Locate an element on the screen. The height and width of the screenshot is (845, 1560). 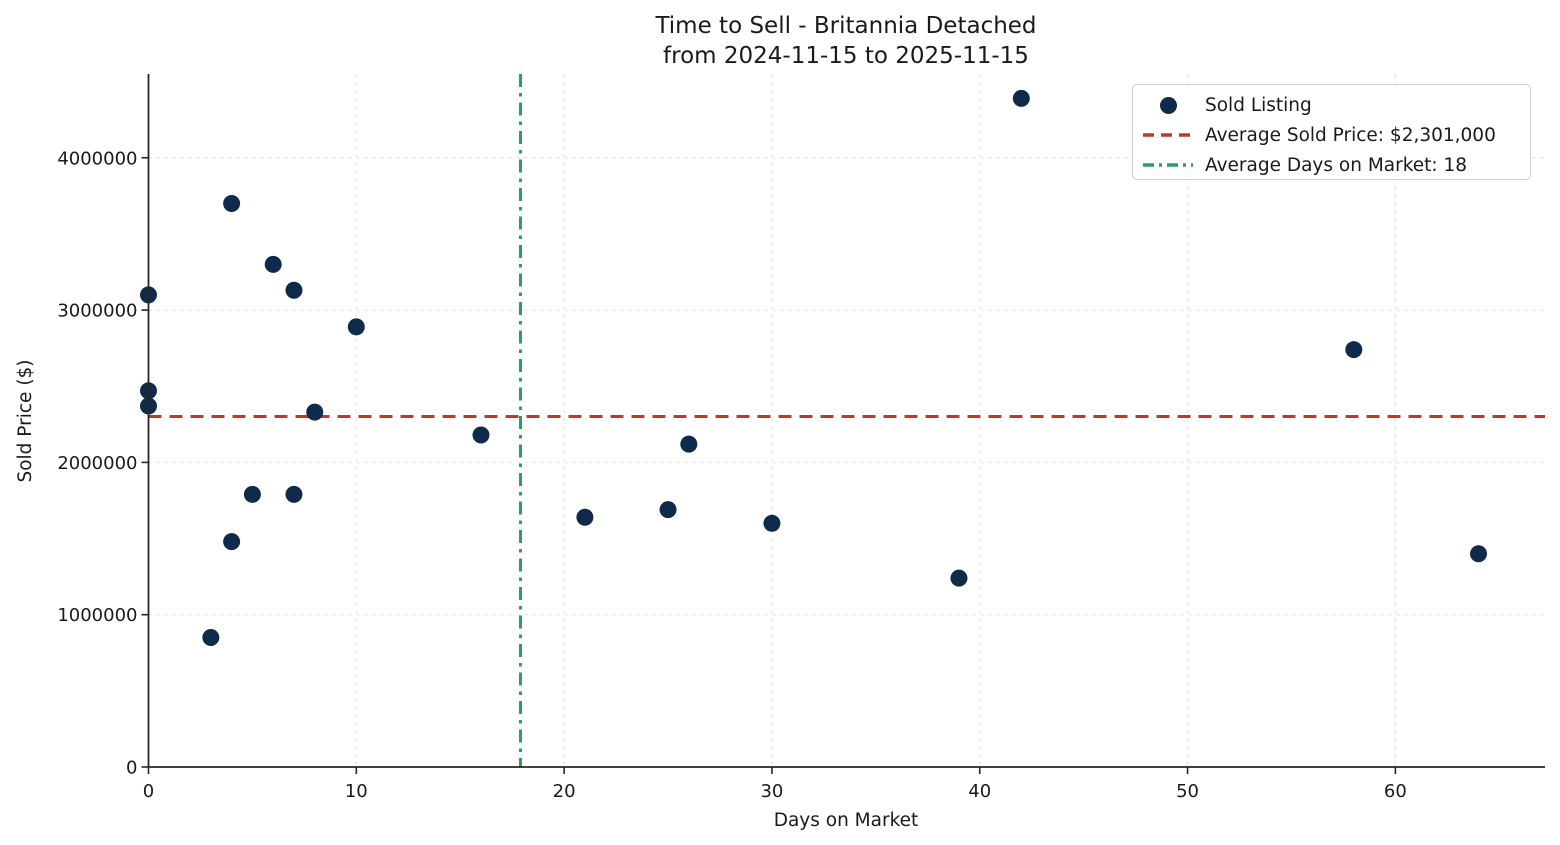
avg-days-on-market-marker is located at coordinates (1168, 165).